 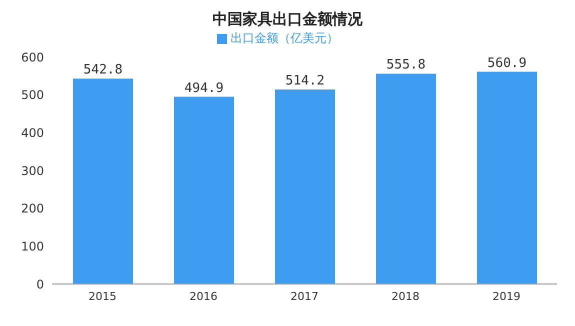 What do you see at coordinates (32, 246) in the screenshot?
I see `y-tick-label: 100` at bounding box center [32, 246].